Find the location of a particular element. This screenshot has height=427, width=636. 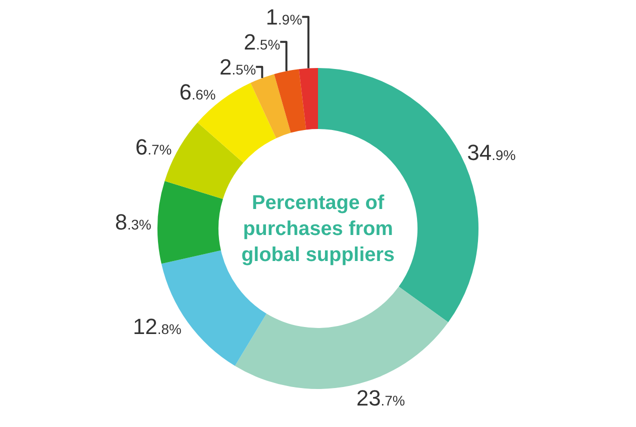

data-label: 6.7% is located at coordinates (153, 147).